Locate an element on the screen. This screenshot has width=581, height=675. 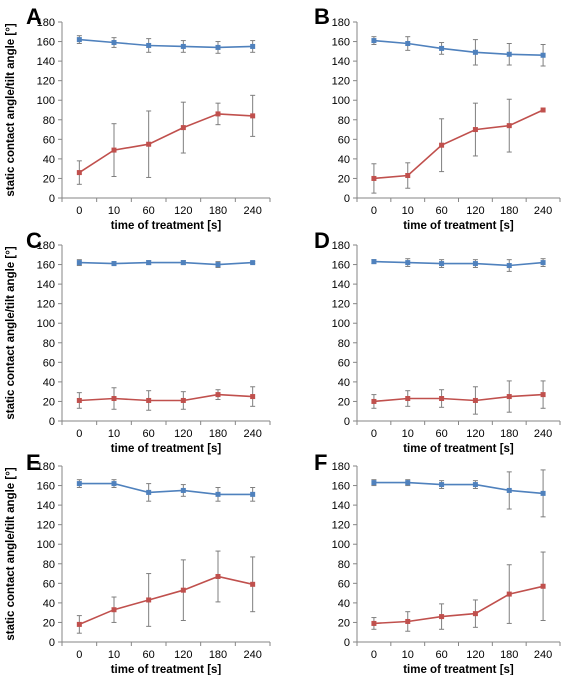
y-axis-title: static contact angle/tilt angle [°] is located at coordinates (11, 109).